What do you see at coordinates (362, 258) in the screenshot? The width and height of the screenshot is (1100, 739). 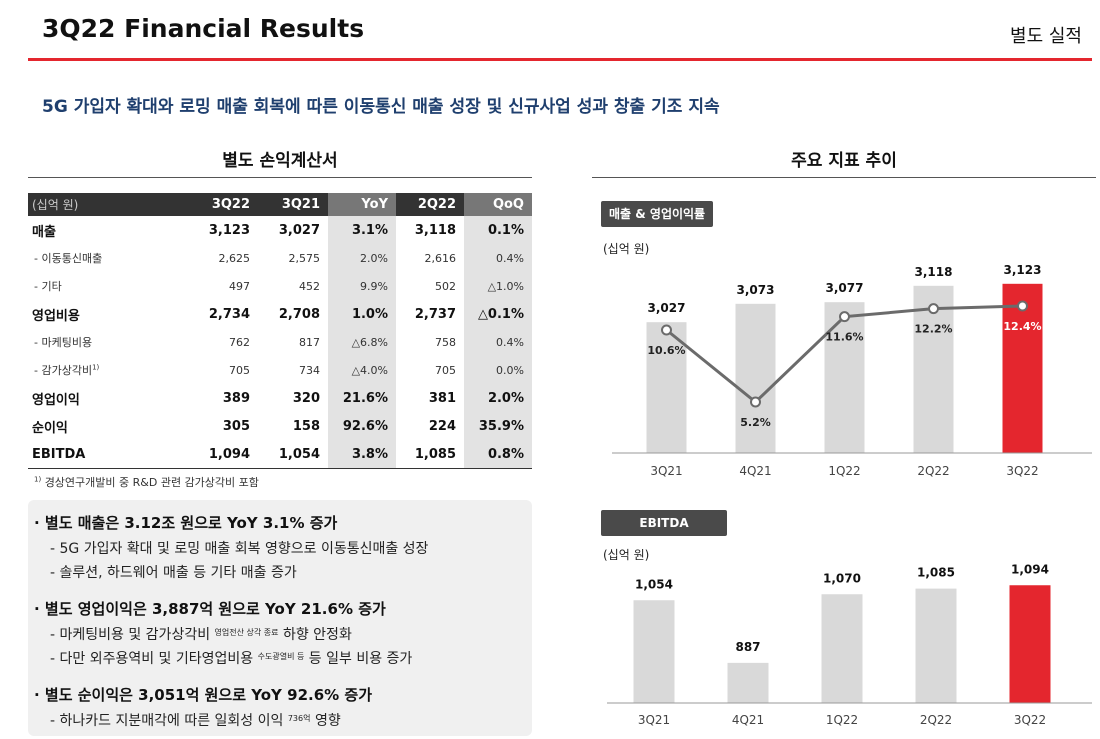 I see `table-cell: 2.0%` at bounding box center [362, 258].